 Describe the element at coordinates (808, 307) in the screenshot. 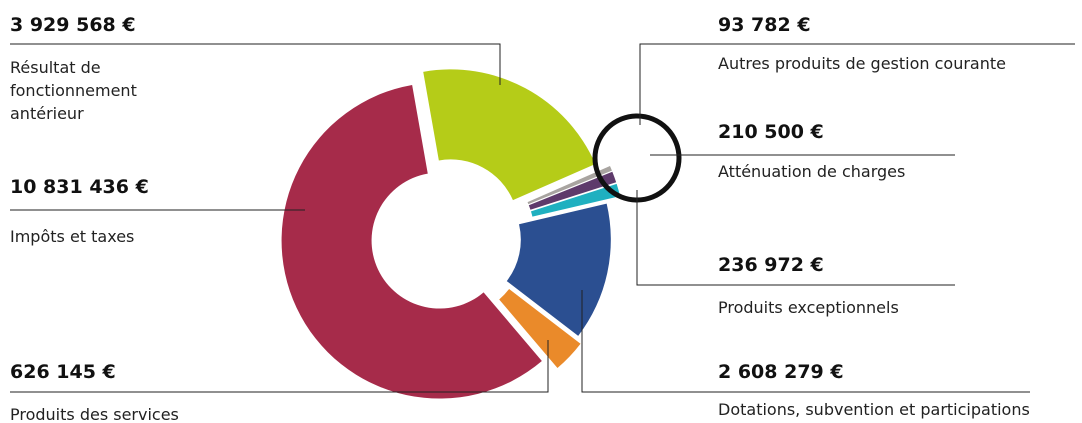

I see `category-label: Produits exceptionnels` at that location.